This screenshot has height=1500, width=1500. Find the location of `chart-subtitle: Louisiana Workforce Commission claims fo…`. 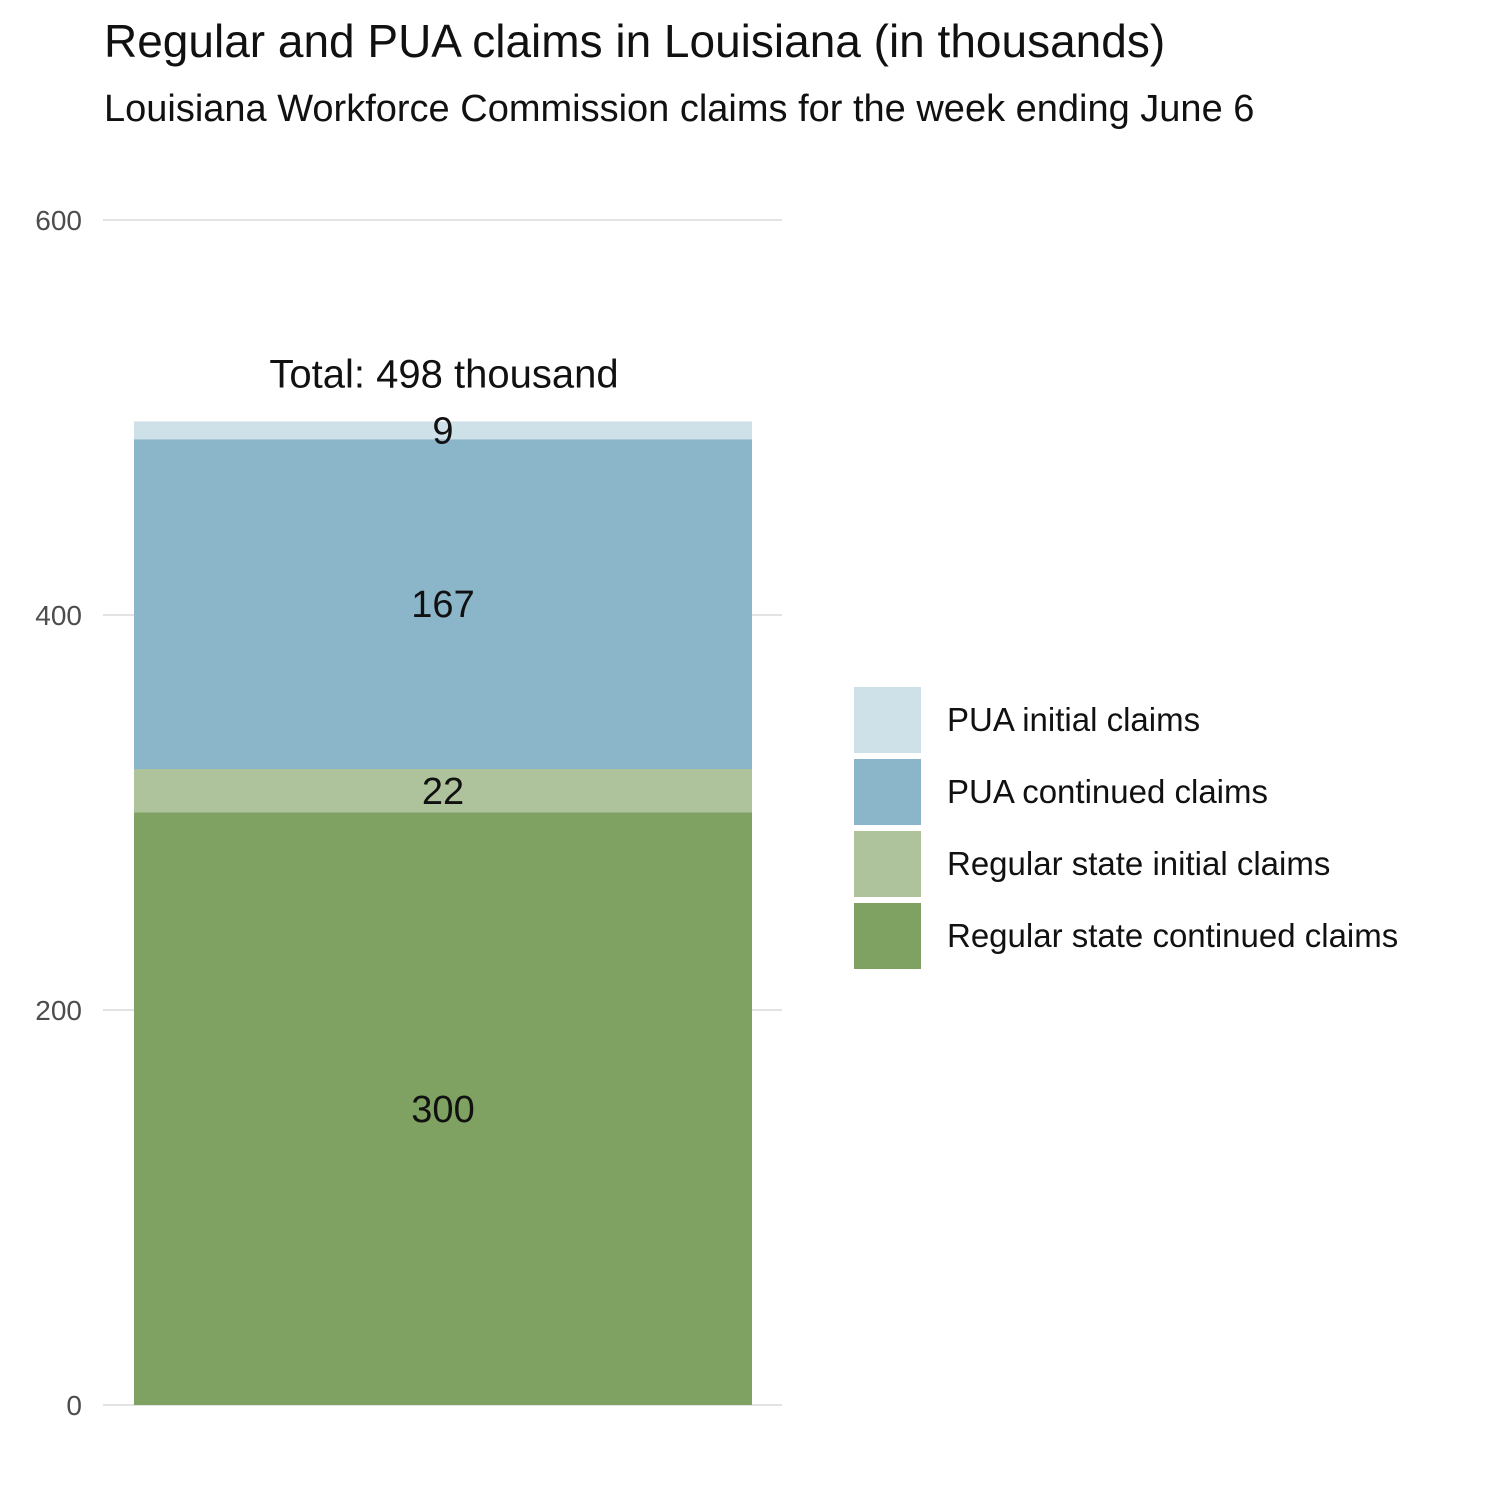

chart-subtitle: Louisiana Workforce Commission claims fo… is located at coordinates (679, 109).